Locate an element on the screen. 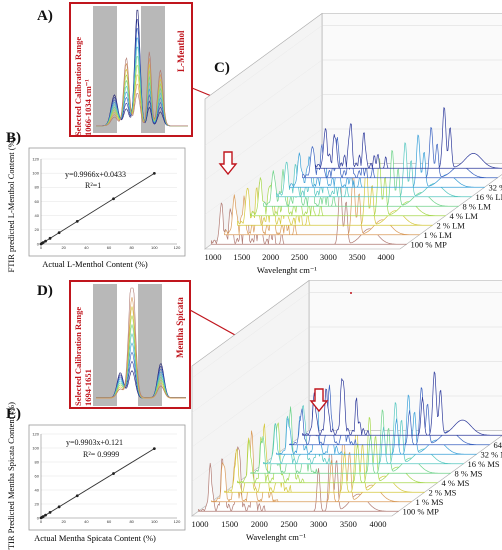 The width and height of the screenshot is (502, 550). panel-b-letter: B) is located at coordinates (13, 138).